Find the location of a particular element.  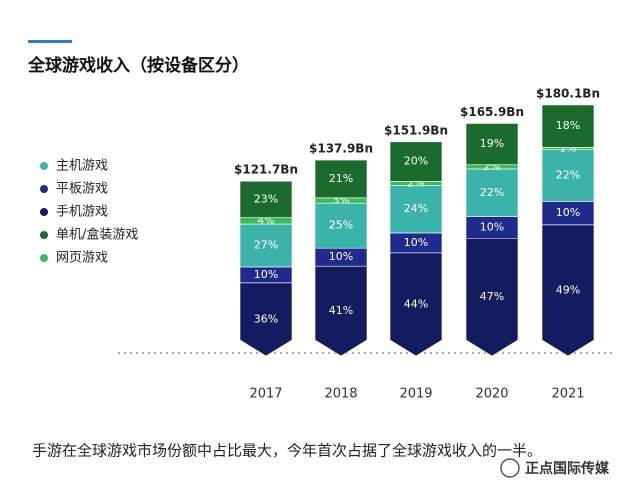

segment-label: 23% is located at coordinates (266, 198).